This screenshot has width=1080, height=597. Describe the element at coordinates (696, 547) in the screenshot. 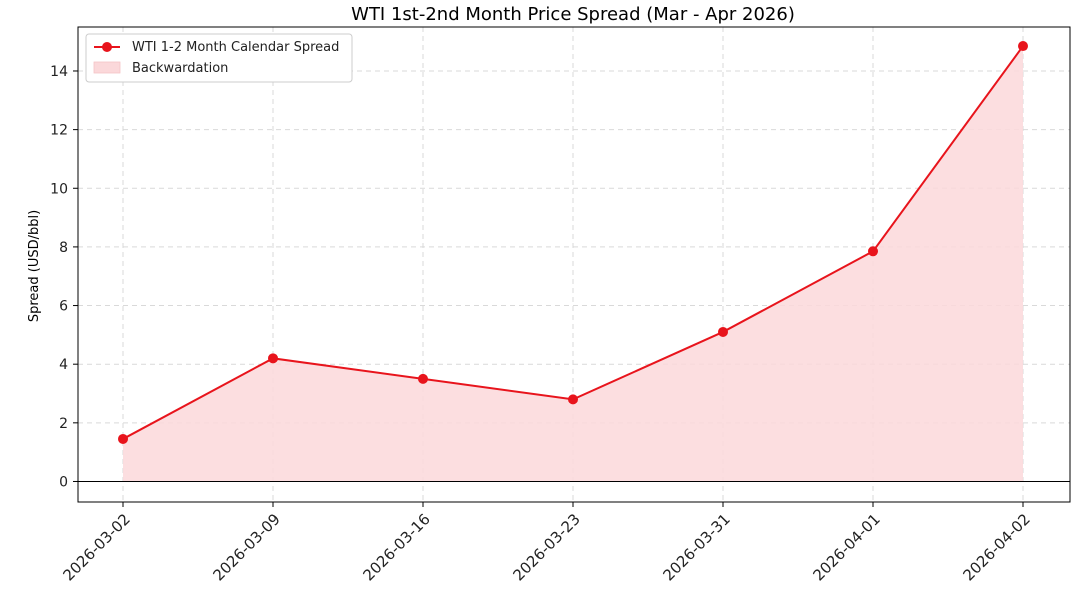

I see `x-tick-label: 2026-03-31` at that location.